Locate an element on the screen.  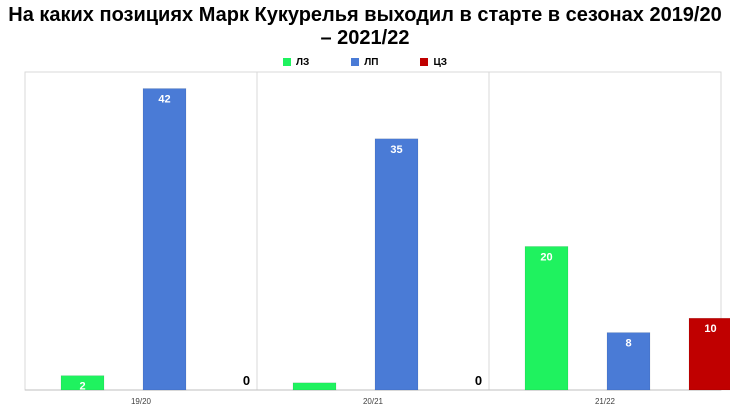
legend-swatch-lz is located at coordinates (286, 62).